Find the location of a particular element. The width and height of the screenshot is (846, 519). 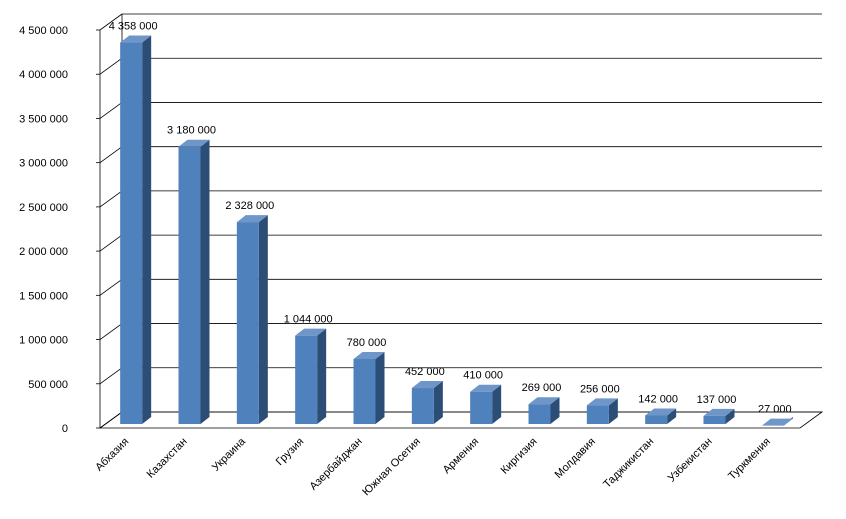

y-tick-label: 4 500 000 is located at coordinates (43, 31).